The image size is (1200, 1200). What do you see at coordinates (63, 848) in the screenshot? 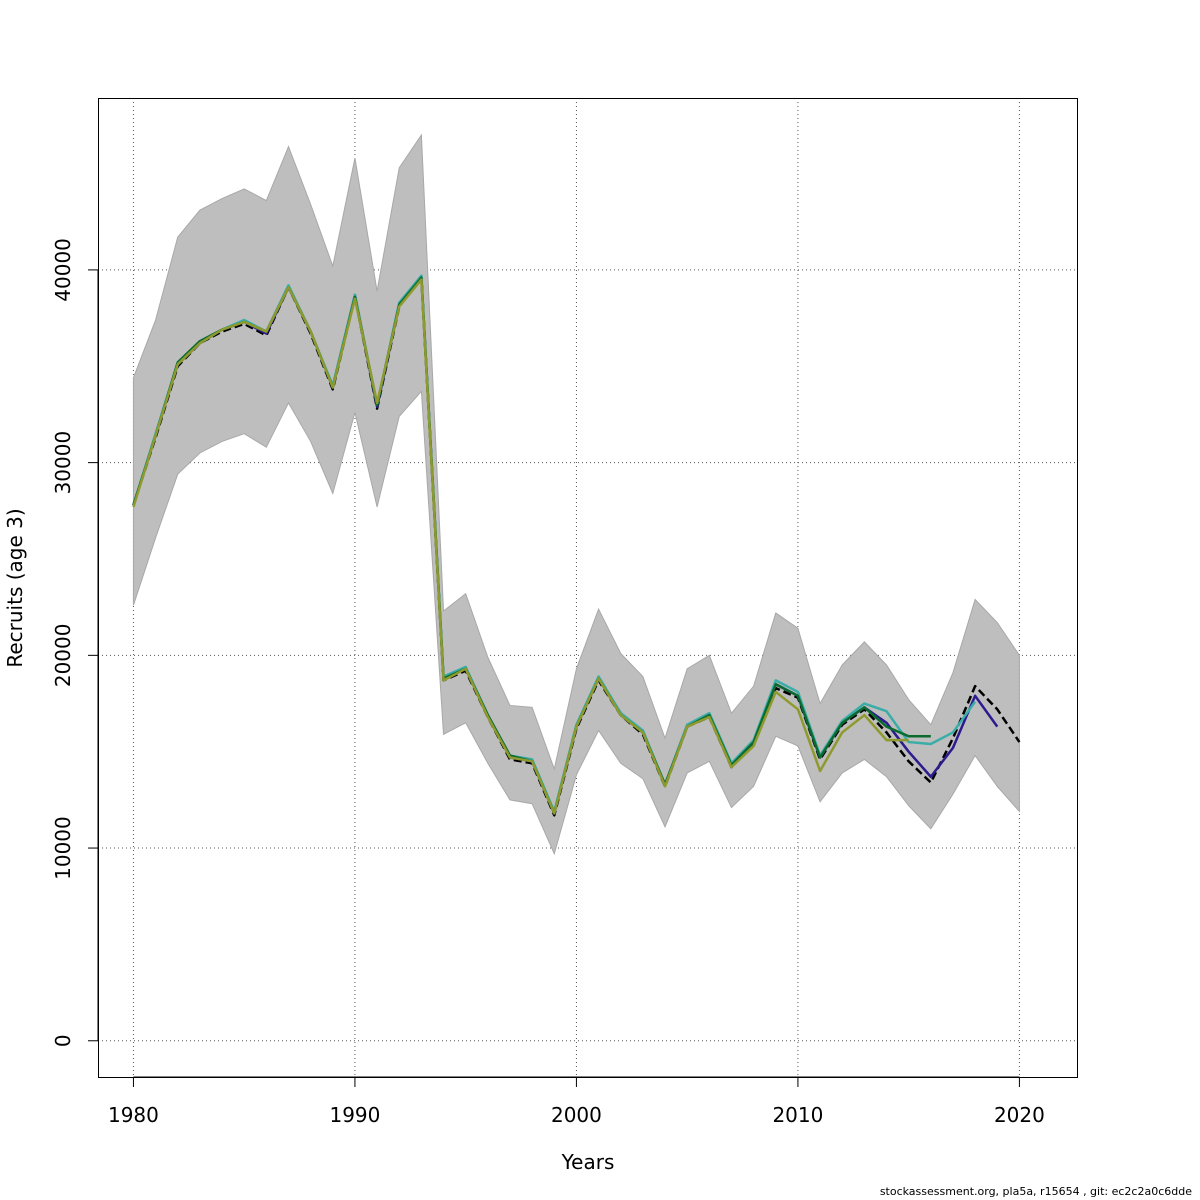
I see `y-tick-label-1: 10000` at bounding box center [63, 848].